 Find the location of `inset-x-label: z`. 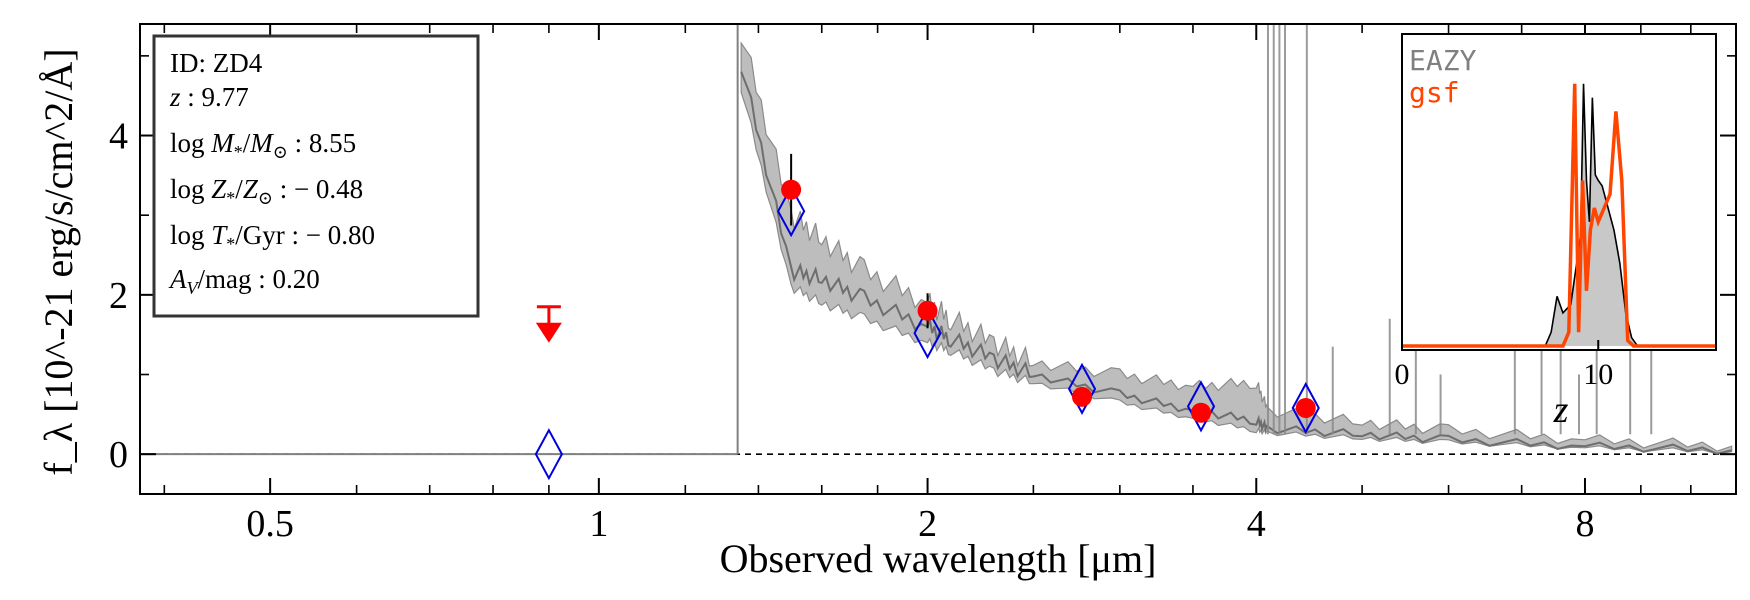

inset-x-label: z is located at coordinates (1561, 410).